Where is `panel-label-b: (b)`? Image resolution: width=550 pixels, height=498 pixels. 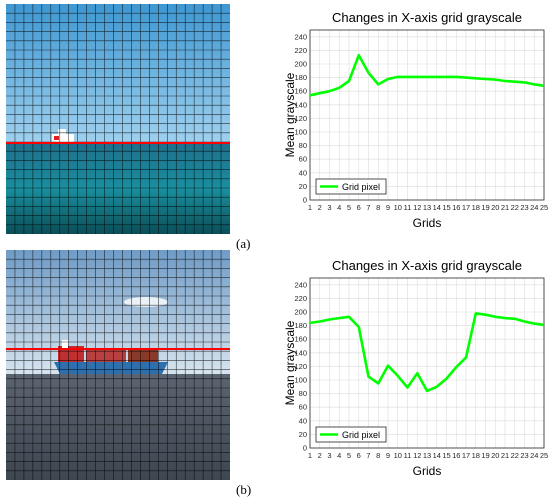
panel-label-b: (b) is located at coordinates (244, 489).